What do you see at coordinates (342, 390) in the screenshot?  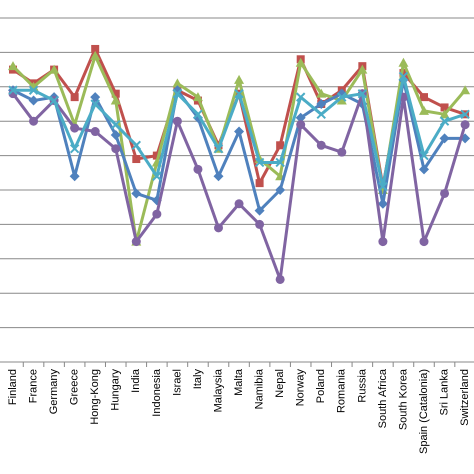 I see `x-tick-label: Romania` at bounding box center [342, 390].